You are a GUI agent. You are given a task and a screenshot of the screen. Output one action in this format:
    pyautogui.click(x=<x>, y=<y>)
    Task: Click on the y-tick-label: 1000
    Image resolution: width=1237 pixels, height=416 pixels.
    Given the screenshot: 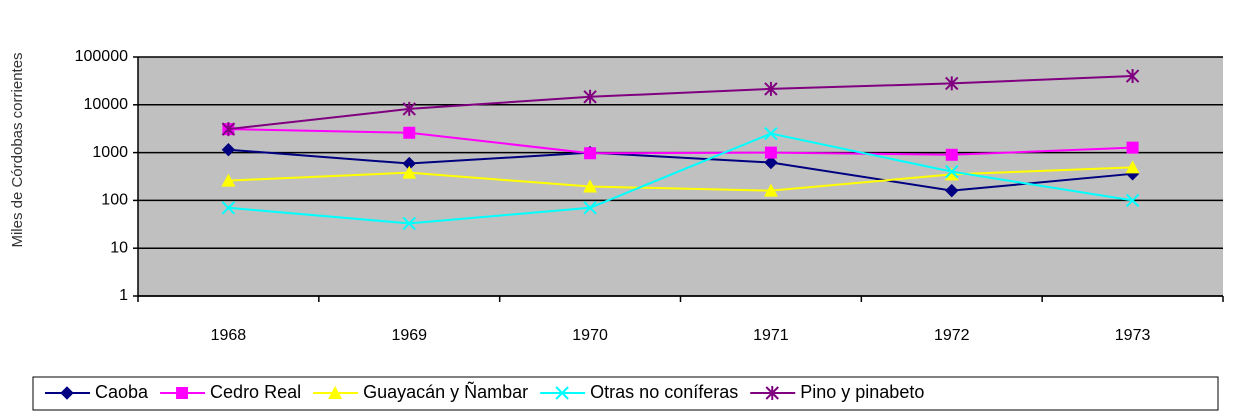 What is the action you would take?
    pyautogui.click(x=110, y=152)
    